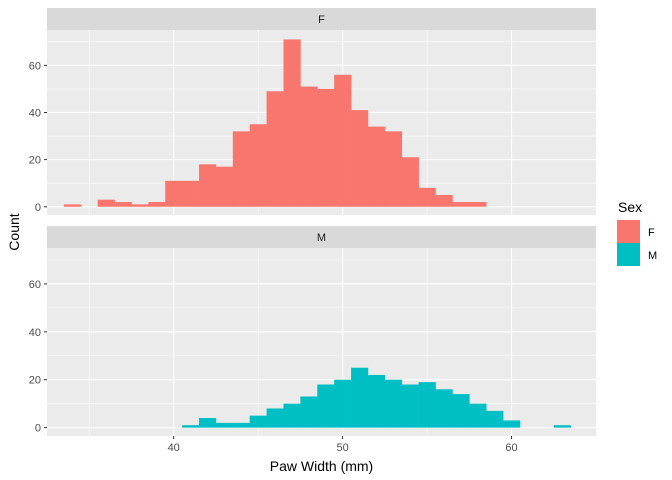 Image resolution: width=672 pixels, height=480 pixels. What do you see at coordinates (630, 207) in the screenshot?
I see `legend-title: Sex` at bounding box center [630, 207].